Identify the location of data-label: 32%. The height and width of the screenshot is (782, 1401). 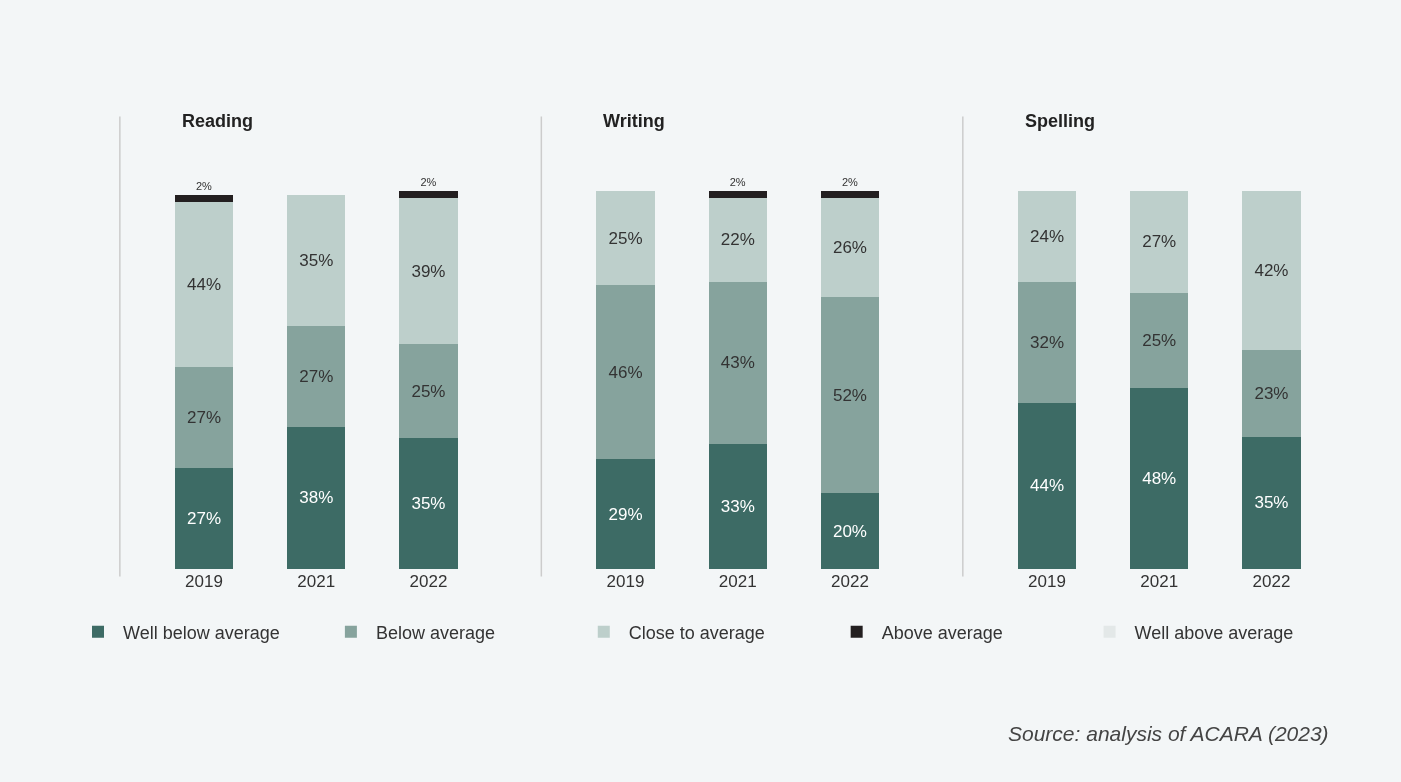
(1047, 342).